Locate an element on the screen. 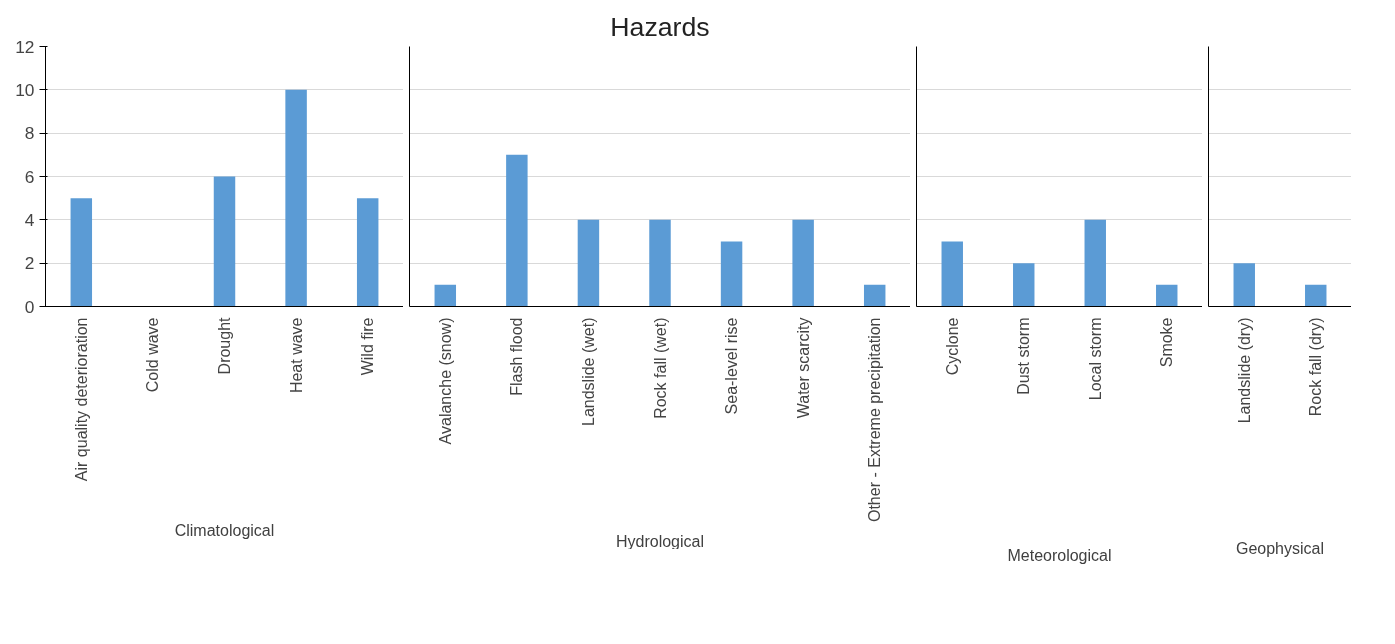  x-tick-label: Air quality deterioration is located at coordinates (81, 399).